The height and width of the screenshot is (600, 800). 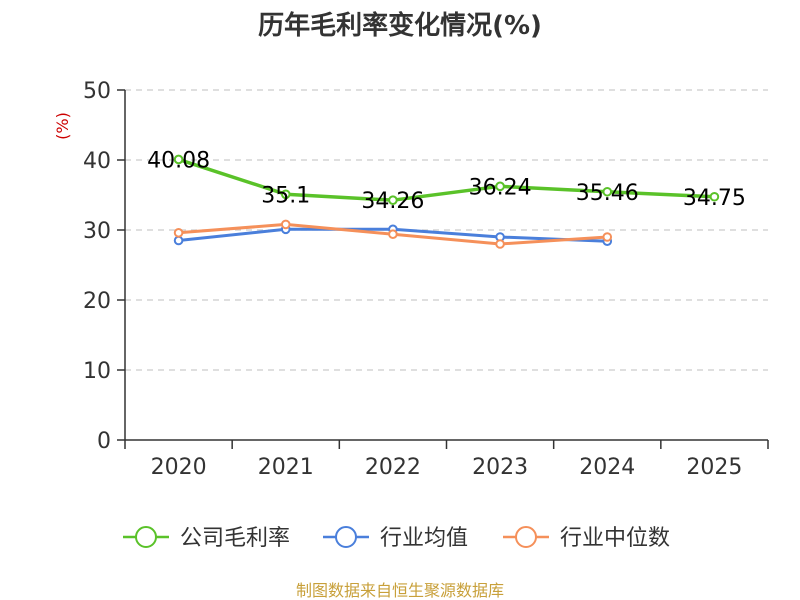 I want to click on x-tick-label: 2022, so click(x=393, y=467).